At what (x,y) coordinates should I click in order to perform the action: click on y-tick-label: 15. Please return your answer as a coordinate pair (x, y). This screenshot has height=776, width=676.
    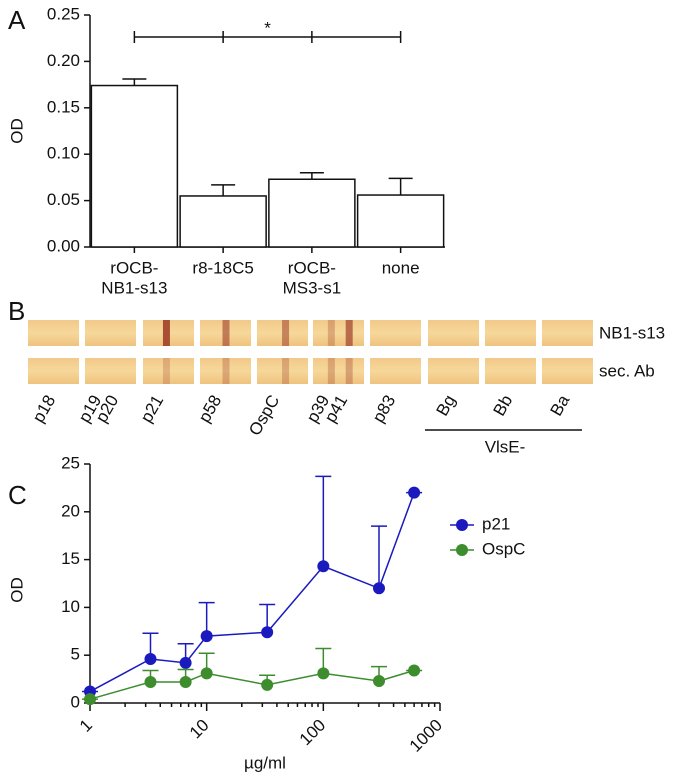
    Looking at the image, I should click on (70, 558).